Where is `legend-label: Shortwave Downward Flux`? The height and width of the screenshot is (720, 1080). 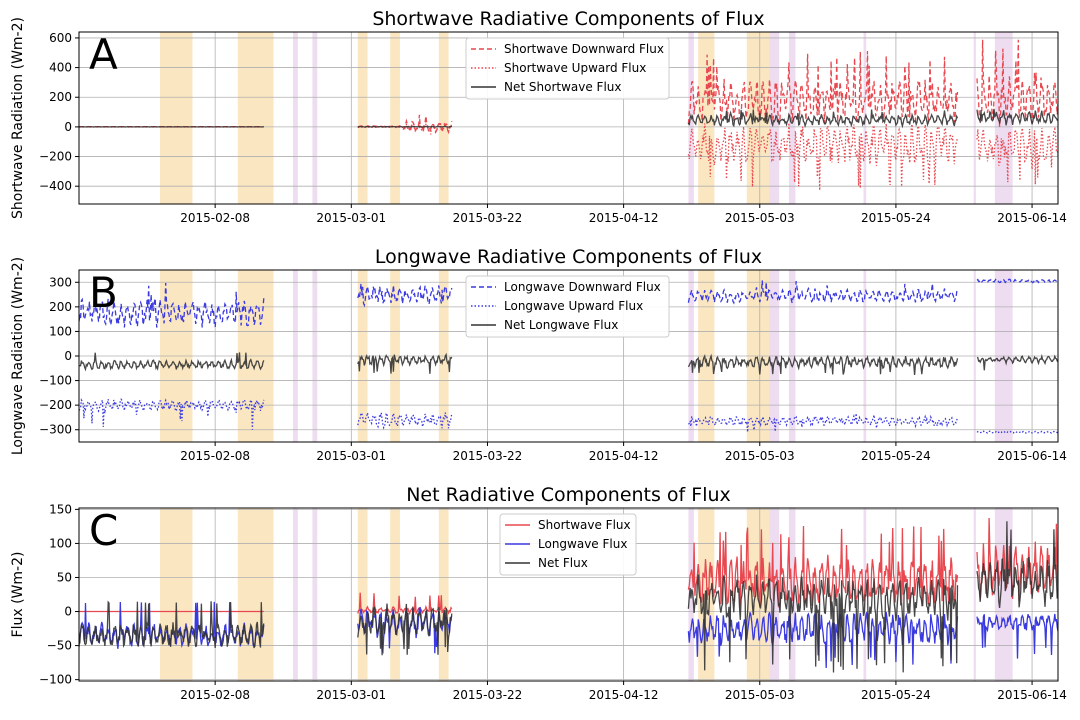 legend-label: Shortwave Downward Flux is located at coordinates (584, 49).